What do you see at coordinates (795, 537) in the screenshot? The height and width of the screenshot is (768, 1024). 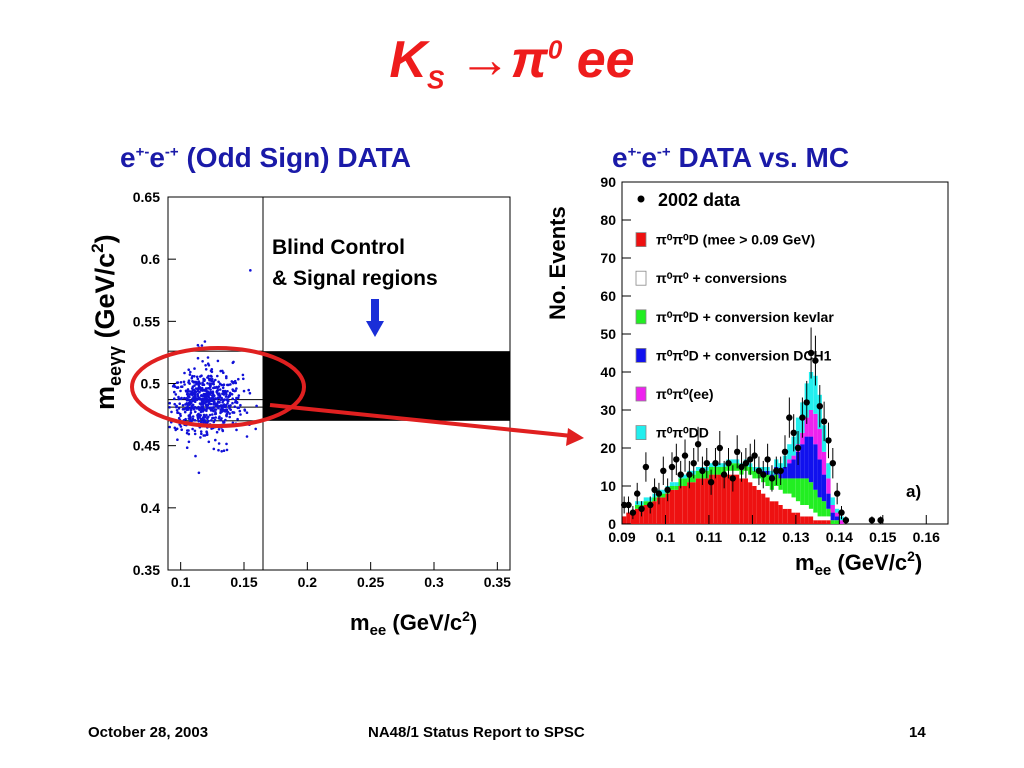 I see `x-tick-label: 0.13` at bounding box center [795, 537].